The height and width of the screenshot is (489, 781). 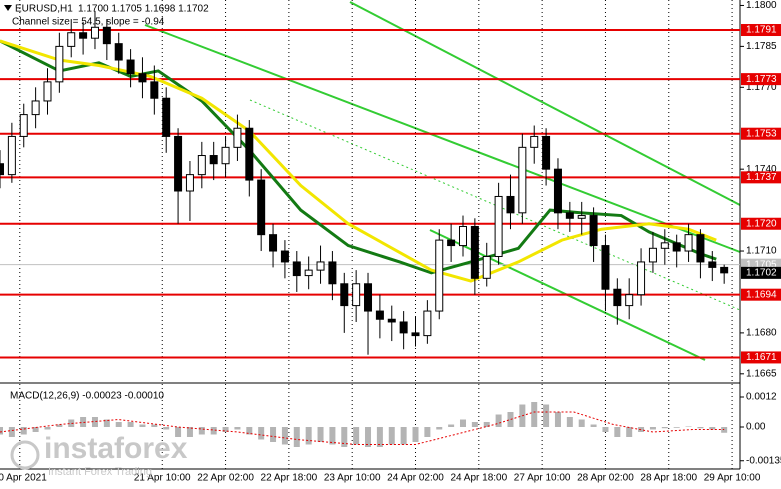 What do you see at coordinates (25, 455) in the screenshot?
I see `watermark-logo` at bounding box center [25, 455].